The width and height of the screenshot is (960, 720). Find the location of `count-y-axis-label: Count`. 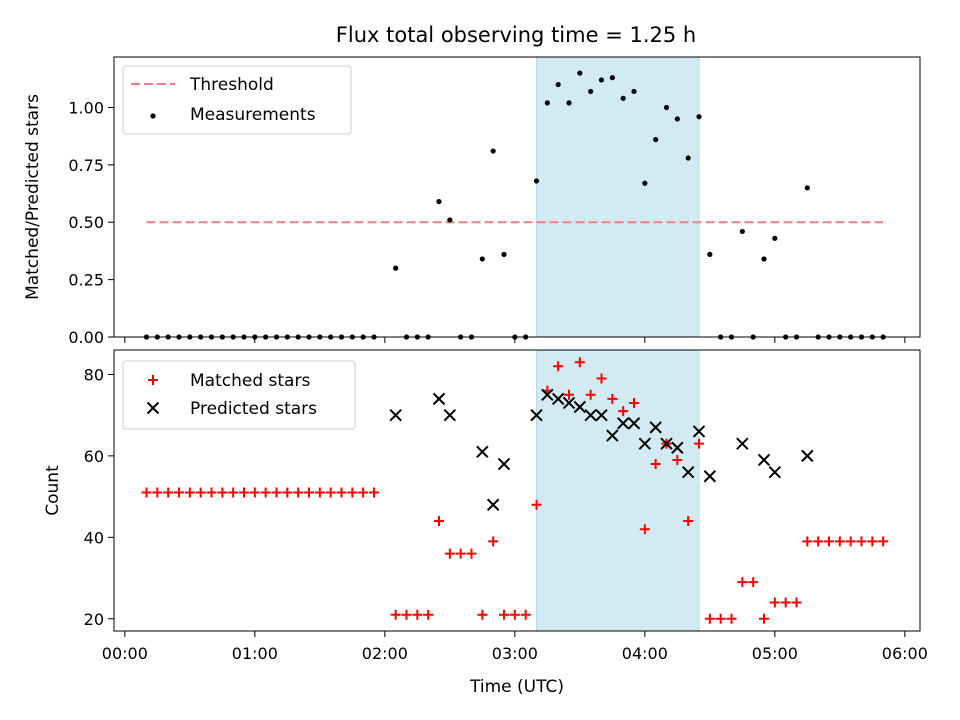

count-y-axis-label: Count is located at coordinates (53, 490).